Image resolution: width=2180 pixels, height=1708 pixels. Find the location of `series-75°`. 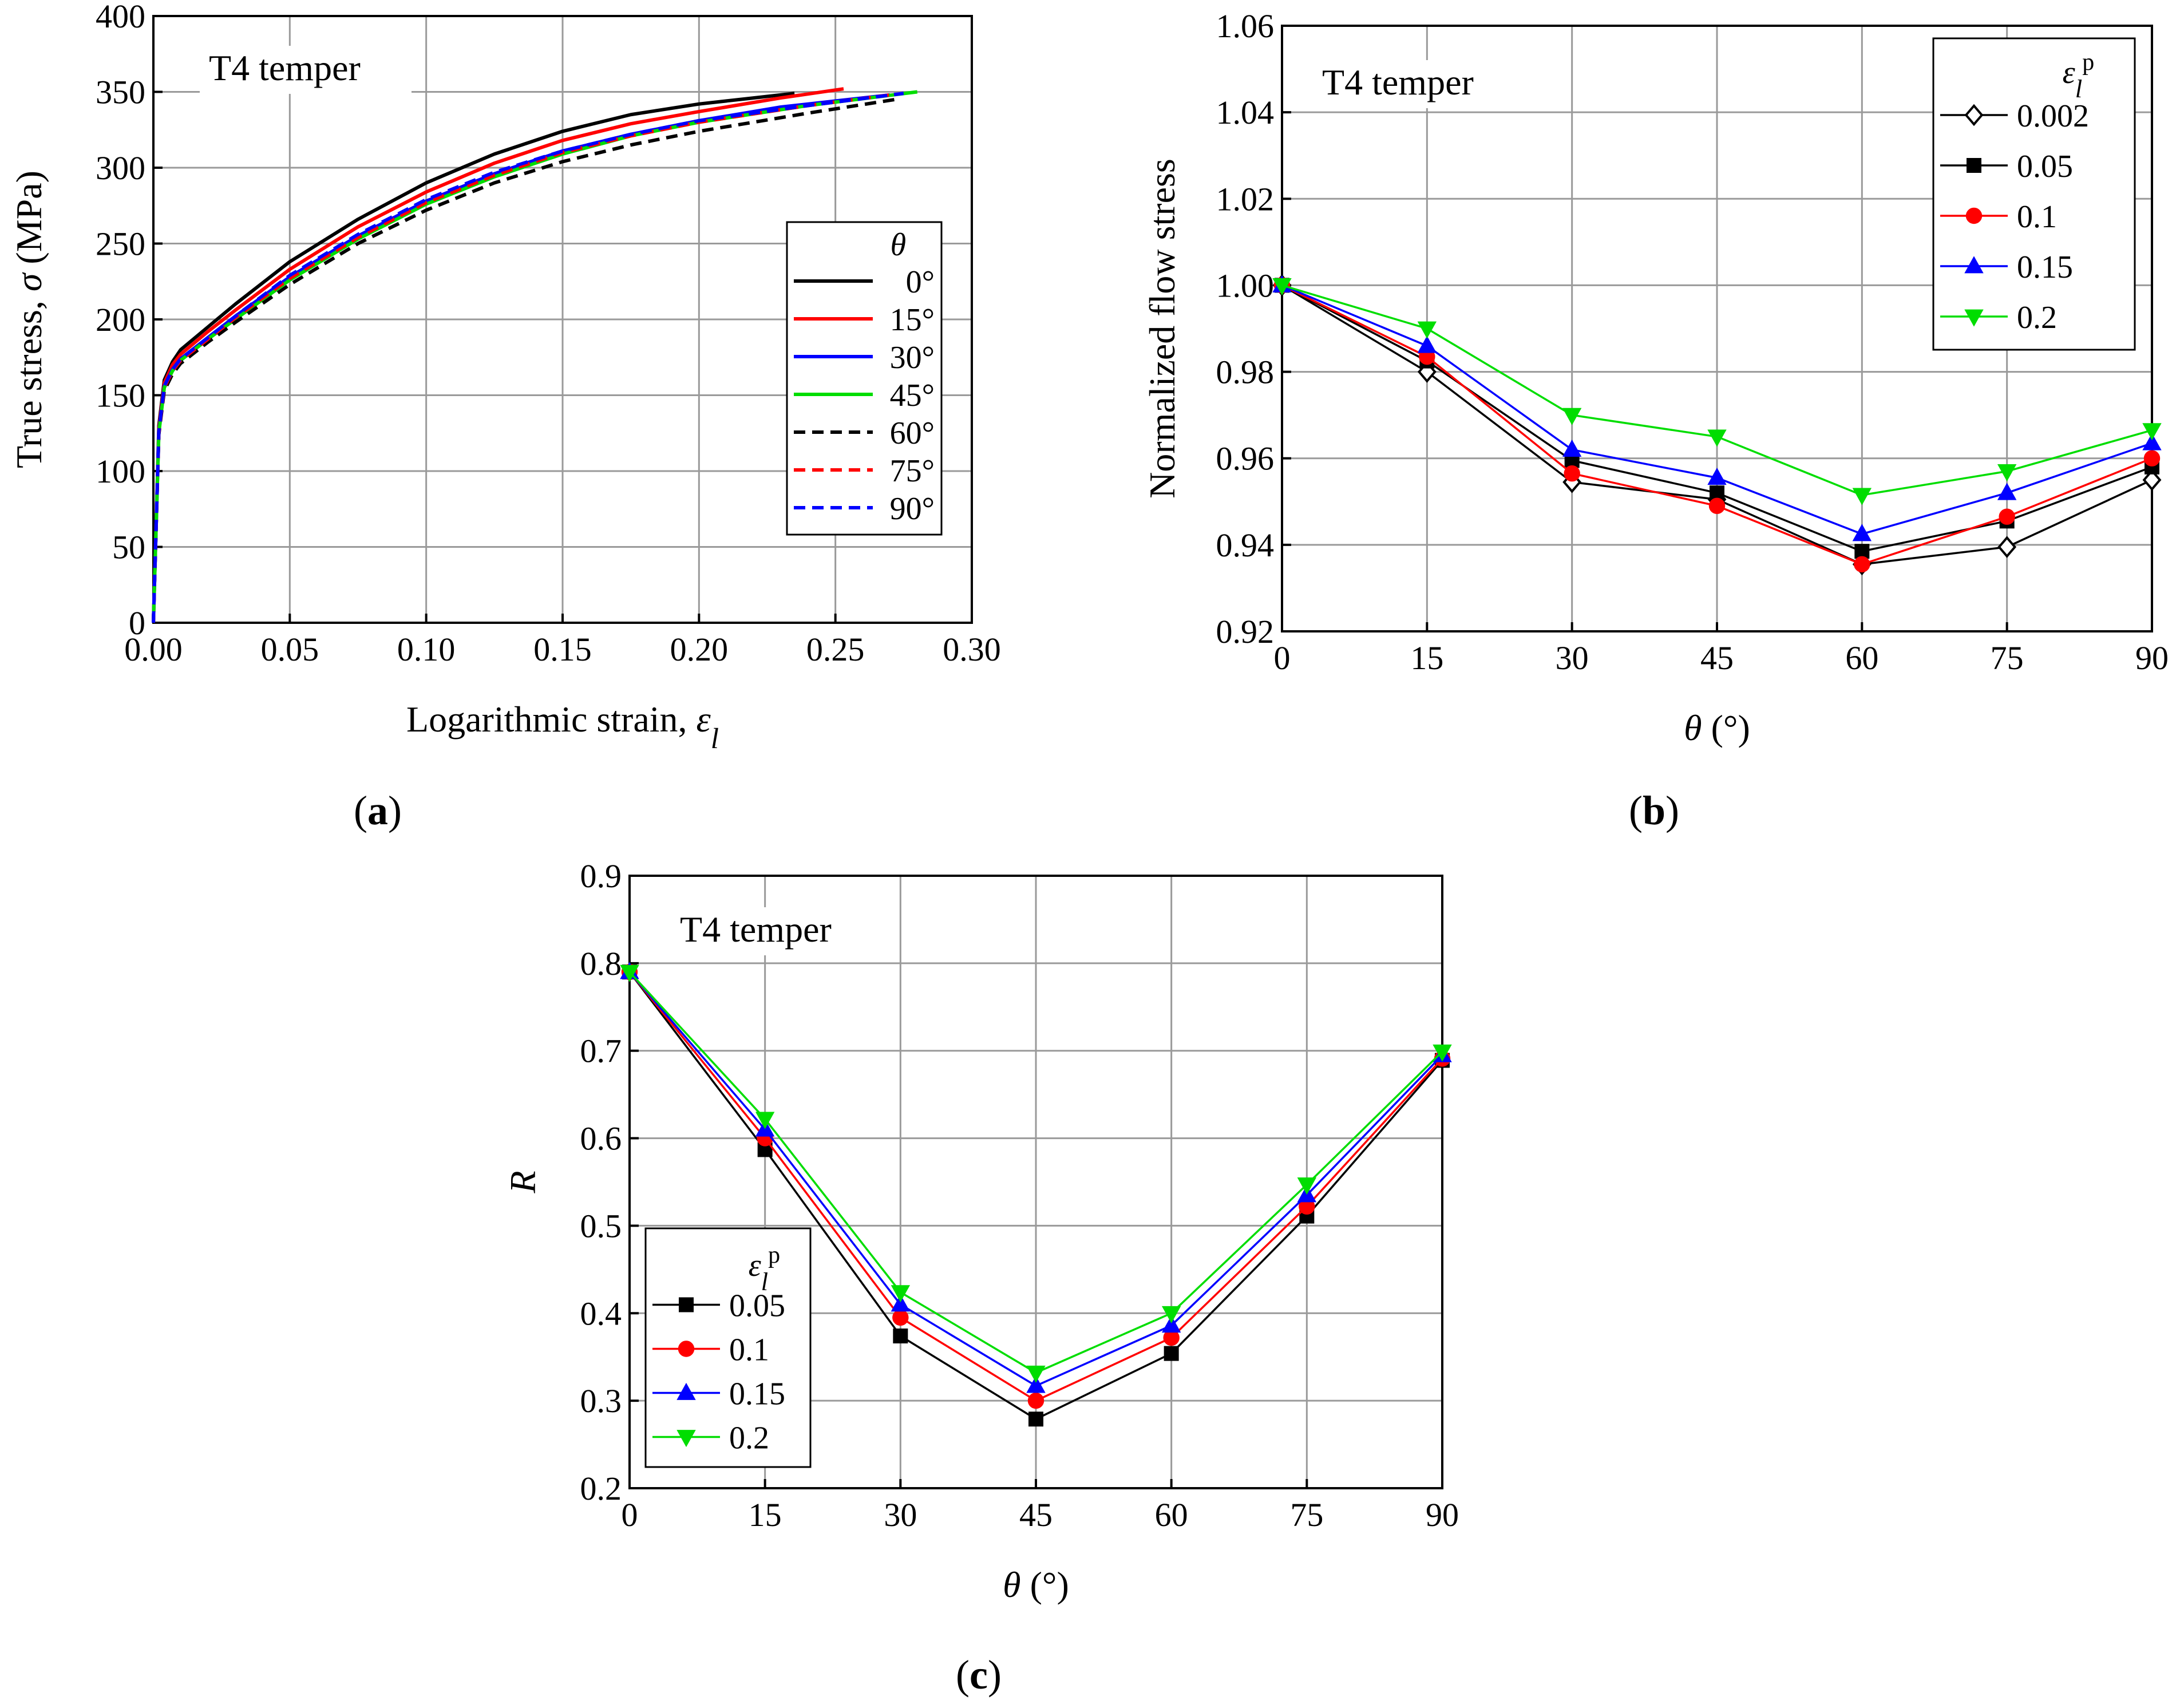

series-75° is located at coordinates (521, 358).